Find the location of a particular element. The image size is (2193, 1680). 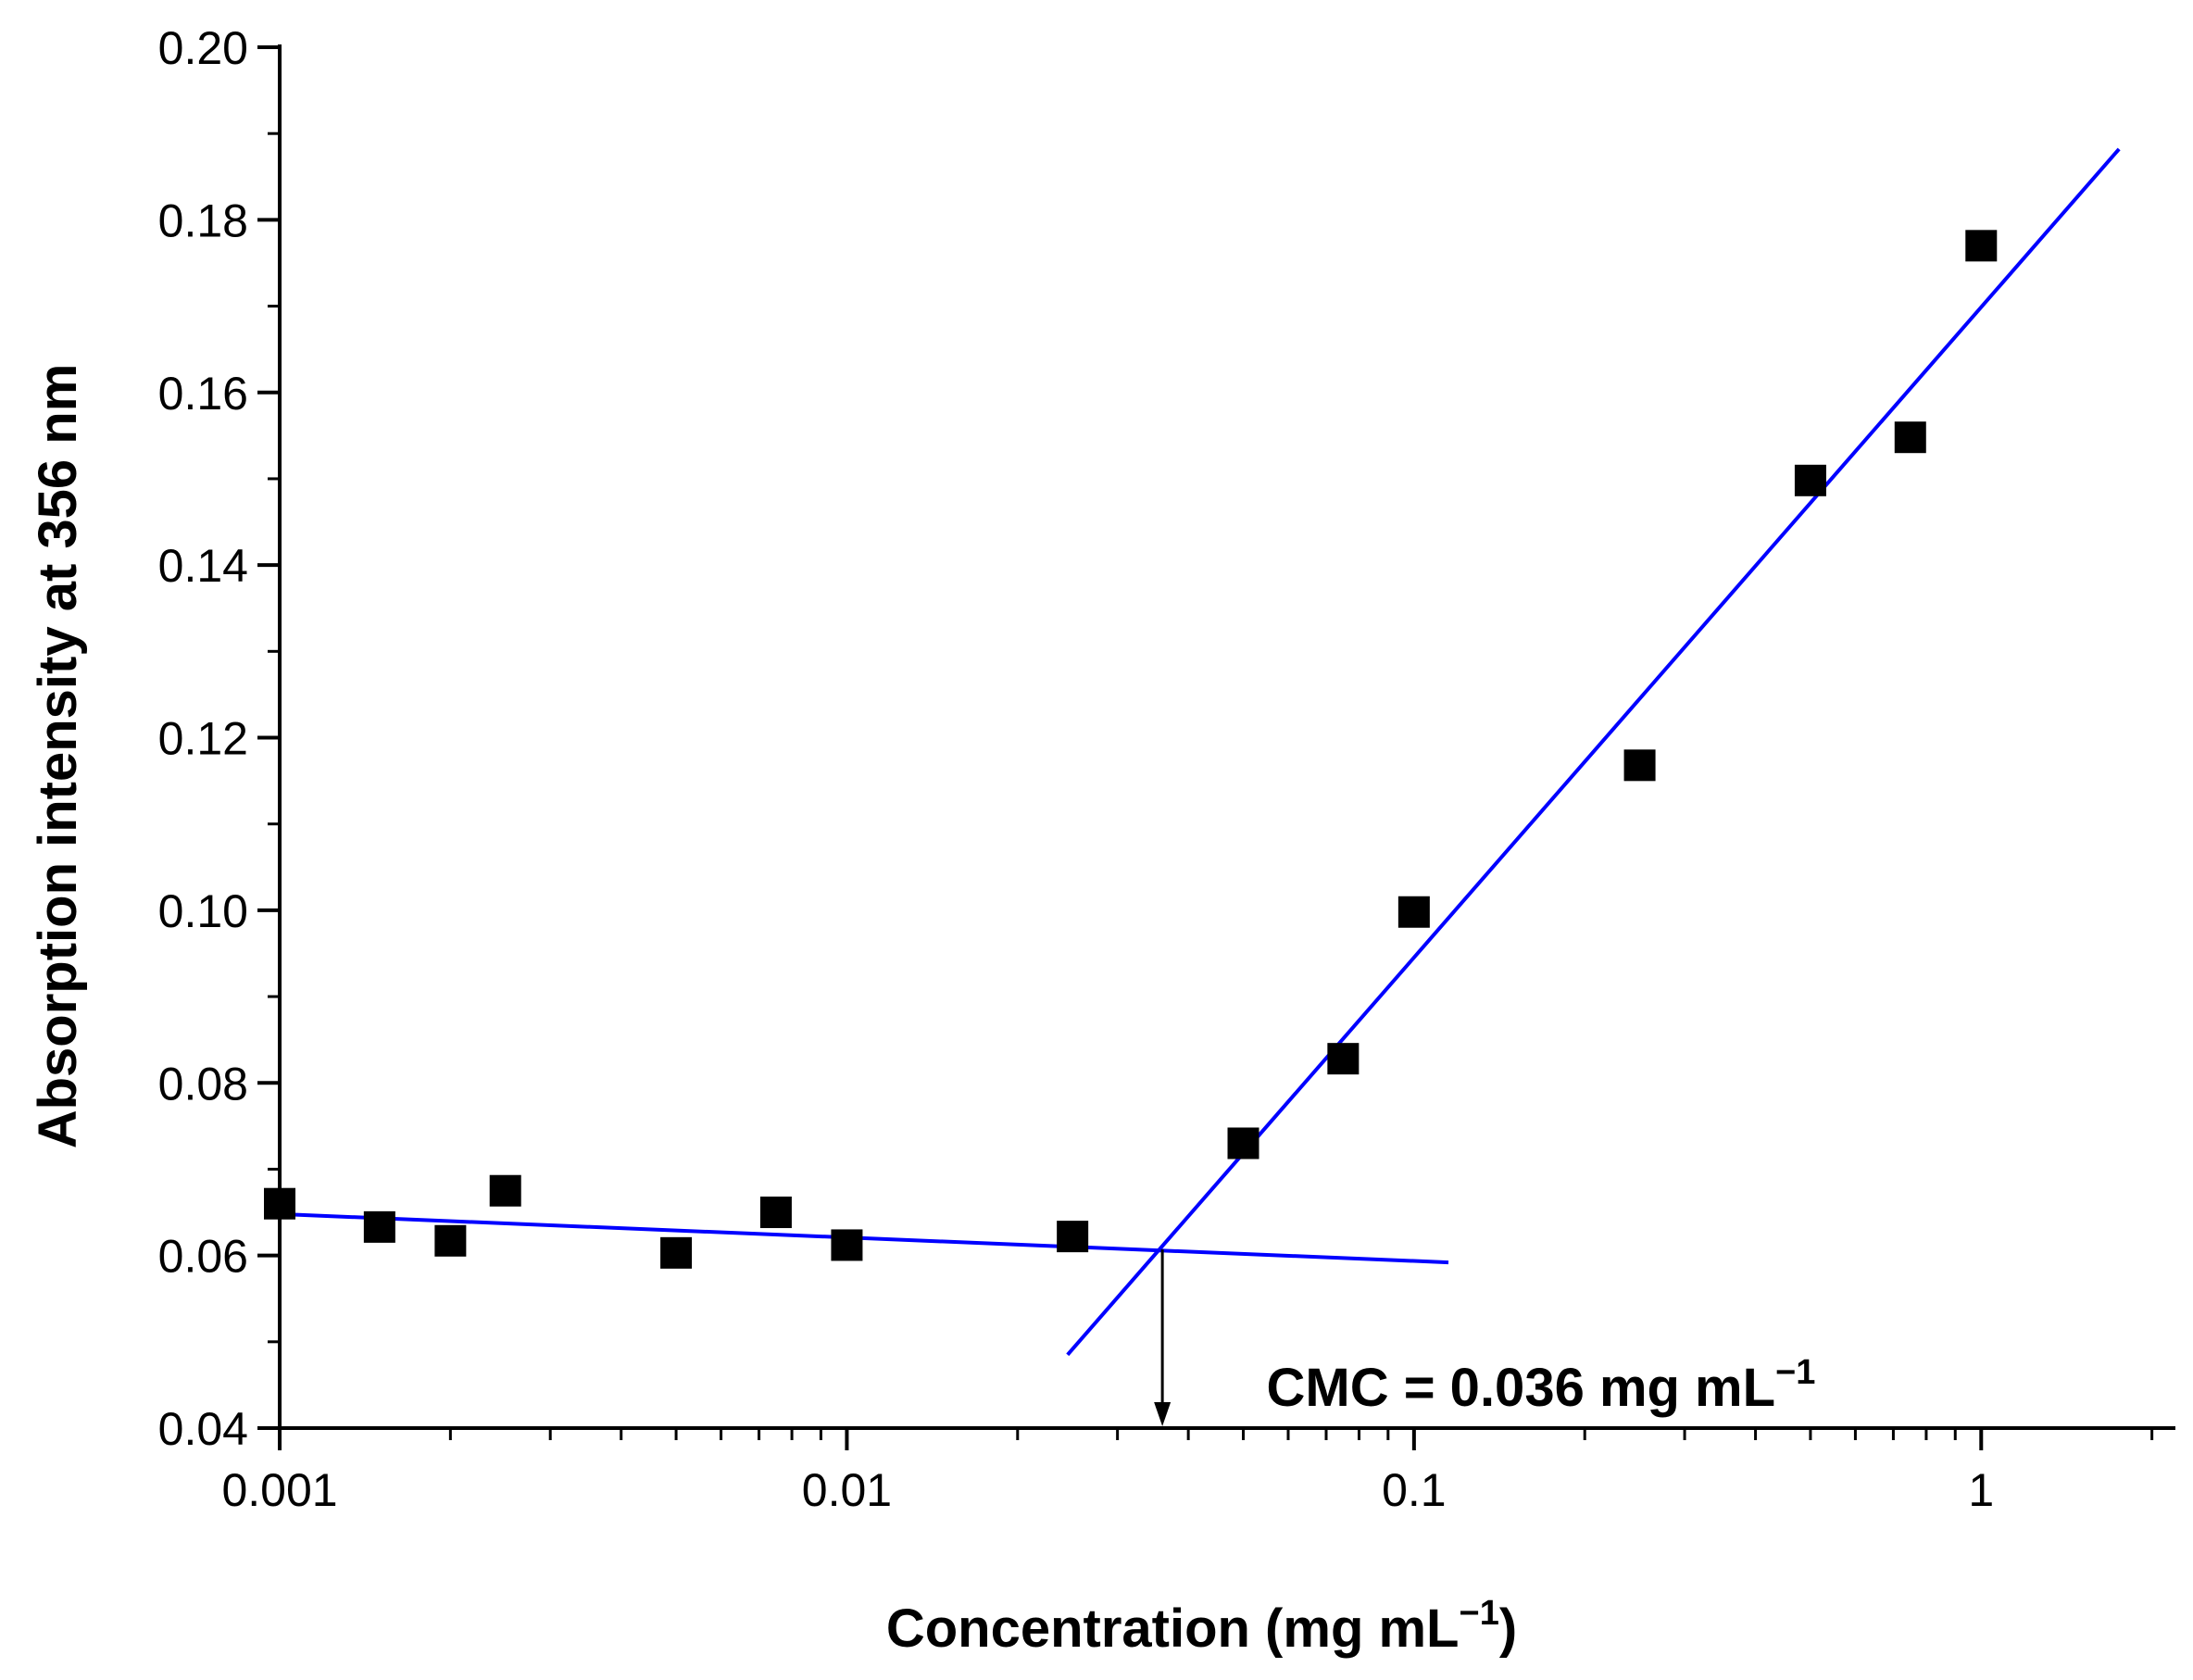

fit-line is located at coordinates (864, 1238).